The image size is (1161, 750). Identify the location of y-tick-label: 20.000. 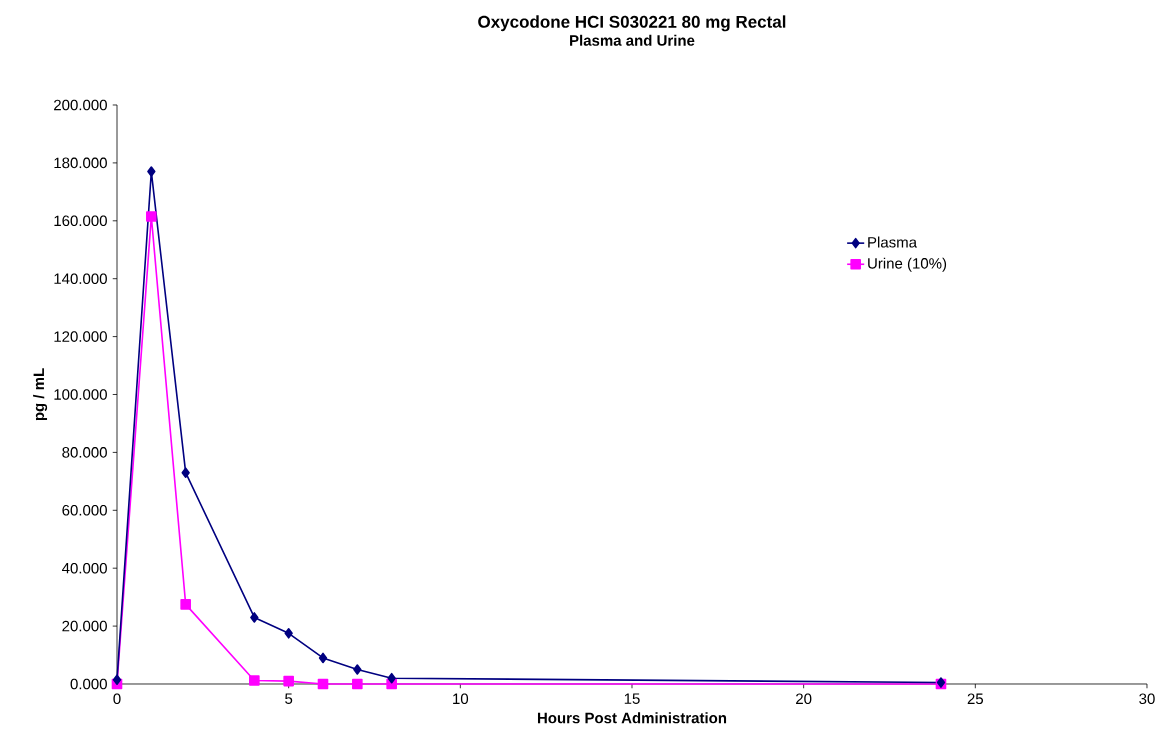
(84, 626).